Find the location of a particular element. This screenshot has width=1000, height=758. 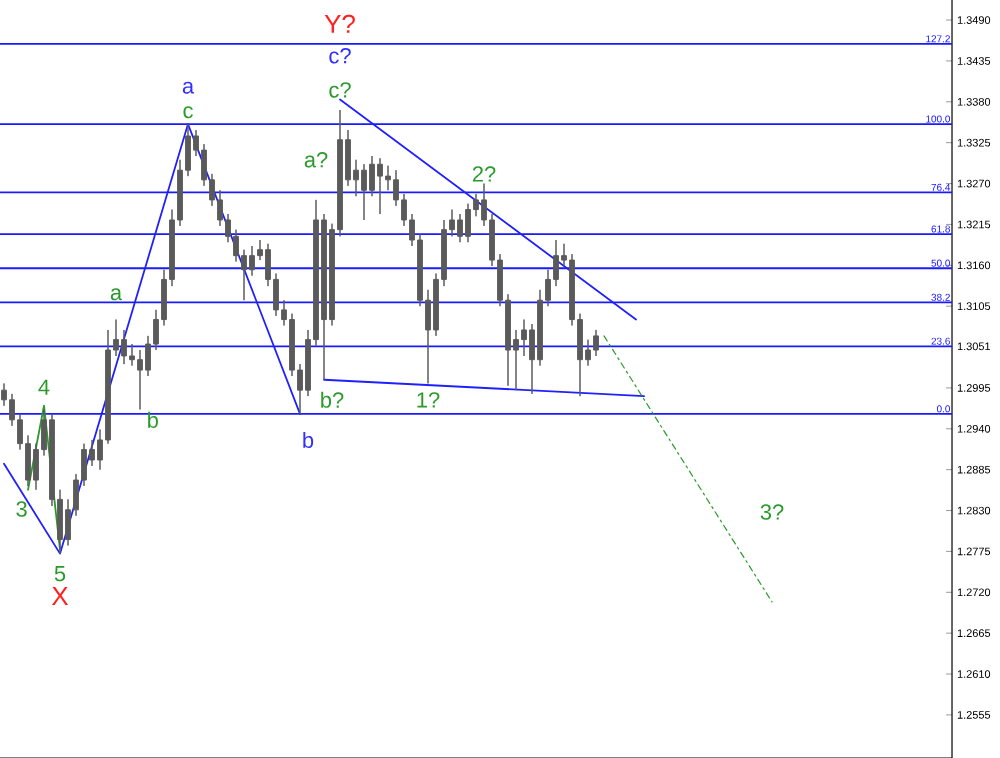

annotation: 4 is located at coordinates (44, 387).